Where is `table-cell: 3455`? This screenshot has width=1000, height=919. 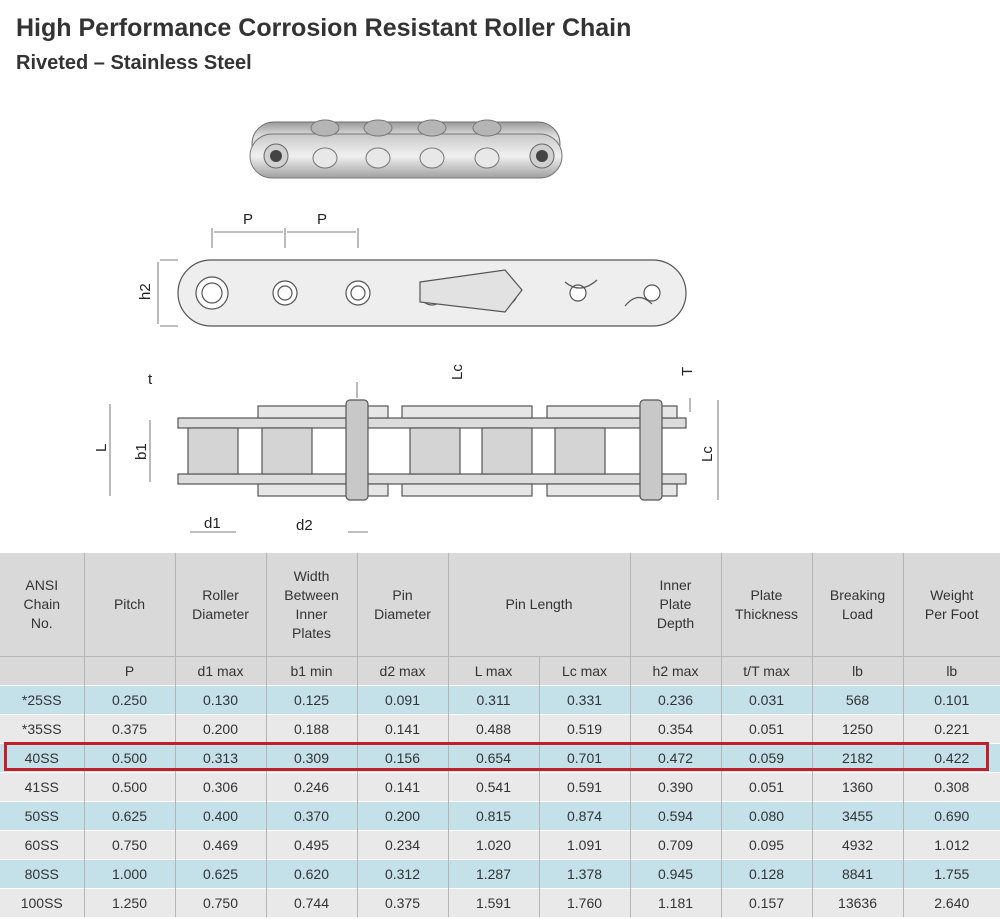
table-cell: 3455 is located at coordinates (858, 816).